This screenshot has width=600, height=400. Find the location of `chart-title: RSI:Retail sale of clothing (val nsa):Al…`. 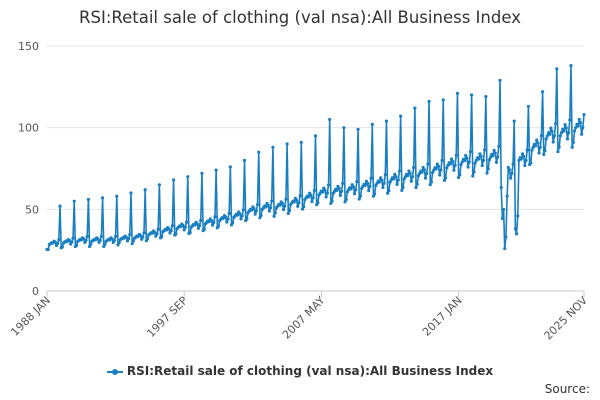

chart-title: RSI:Retail sale of clothing (val nsa):Al… is located at coordinates (300, 17).